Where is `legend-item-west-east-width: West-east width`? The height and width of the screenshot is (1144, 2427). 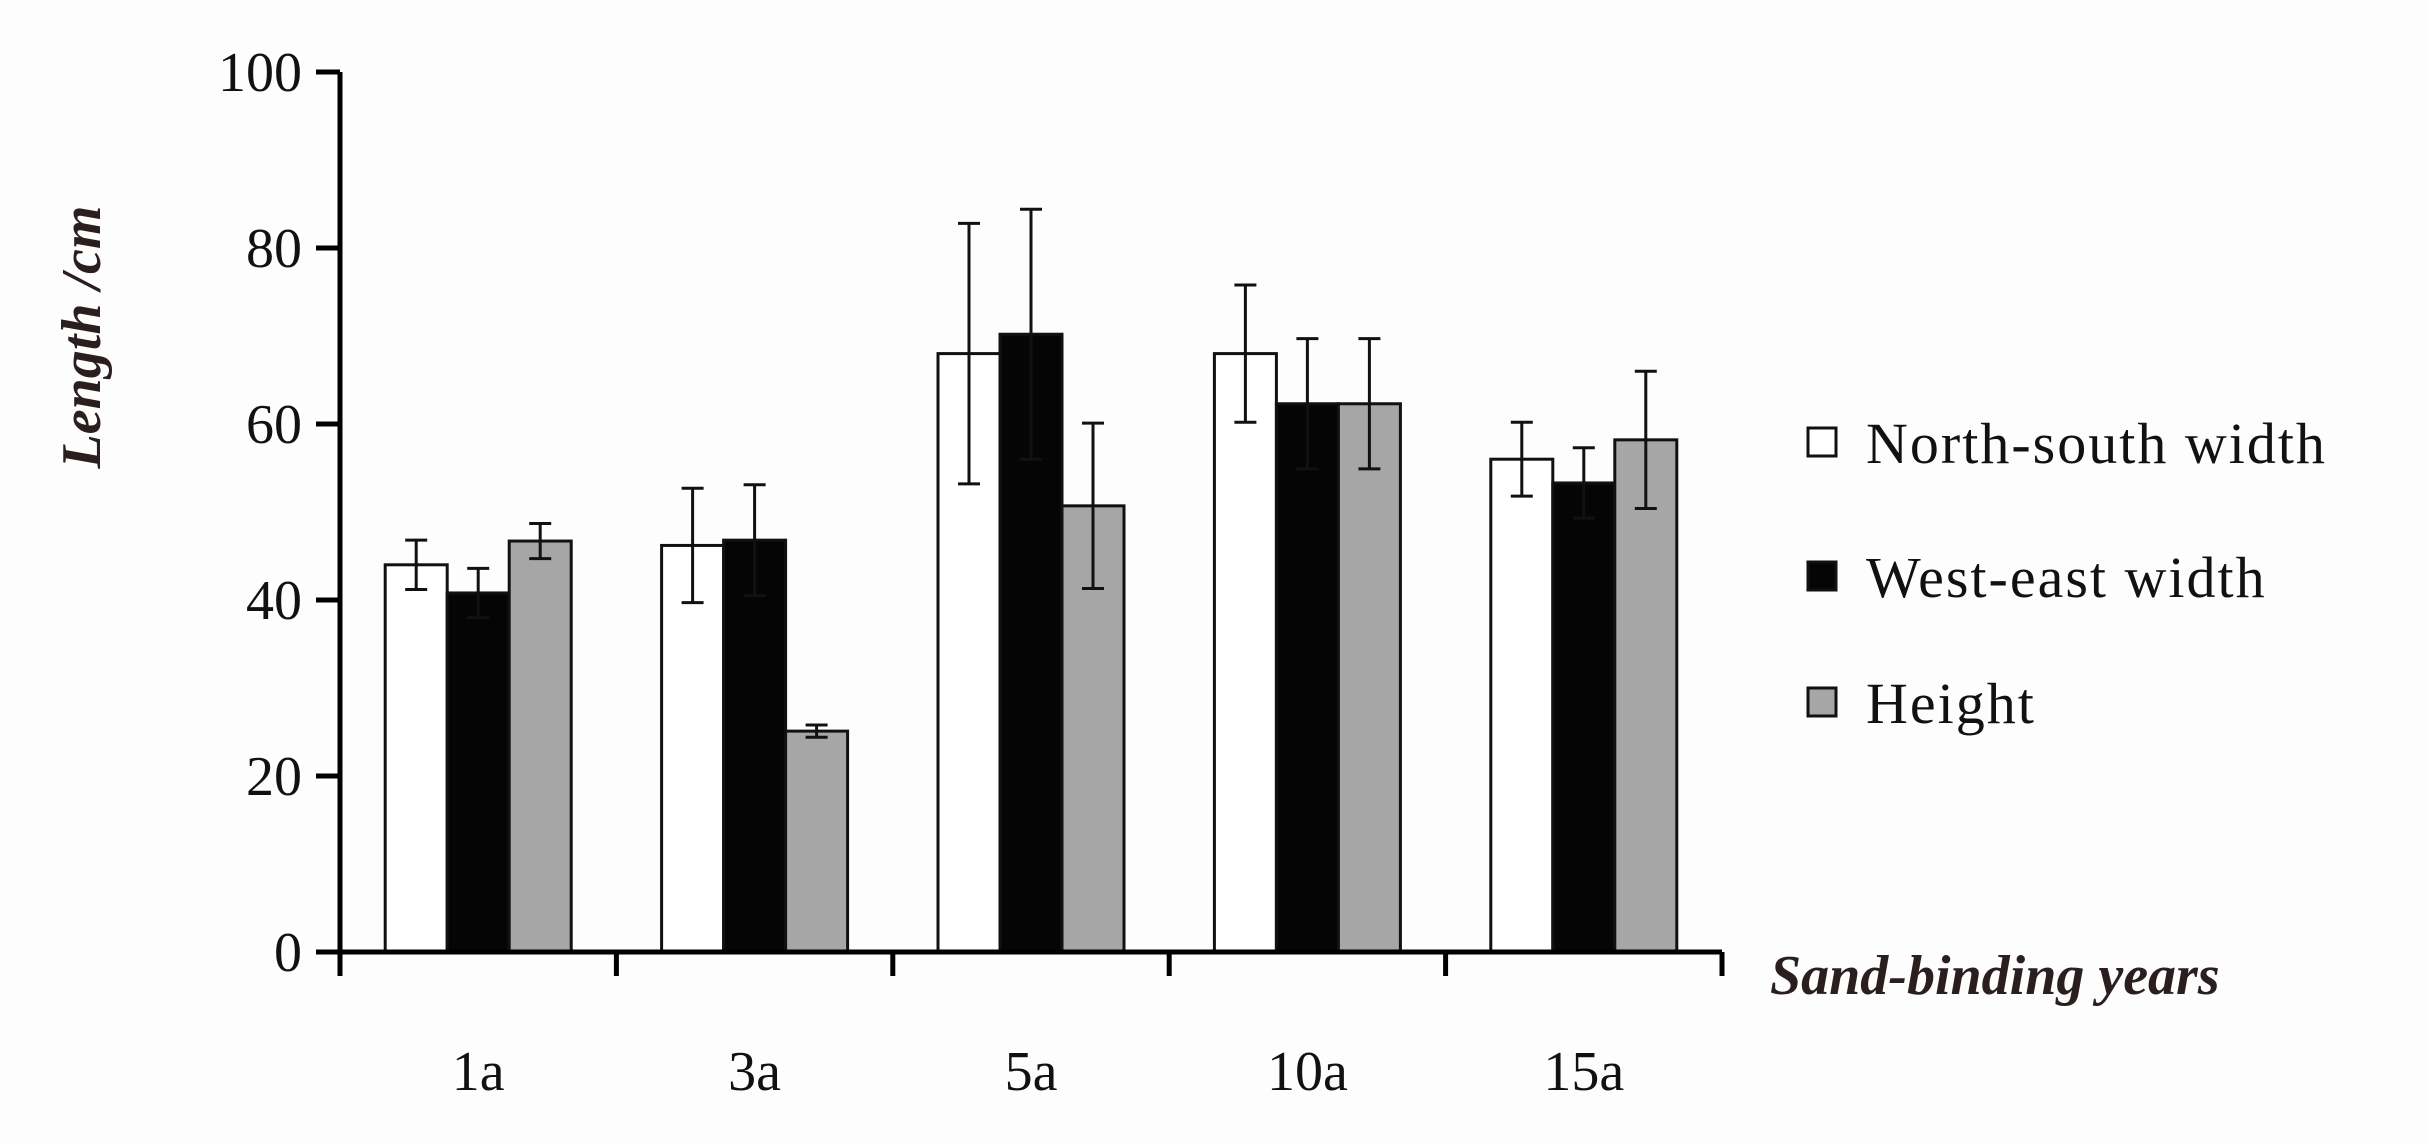 legend-item-west-east-width: West-east width is located at coordinates (2036, 577).